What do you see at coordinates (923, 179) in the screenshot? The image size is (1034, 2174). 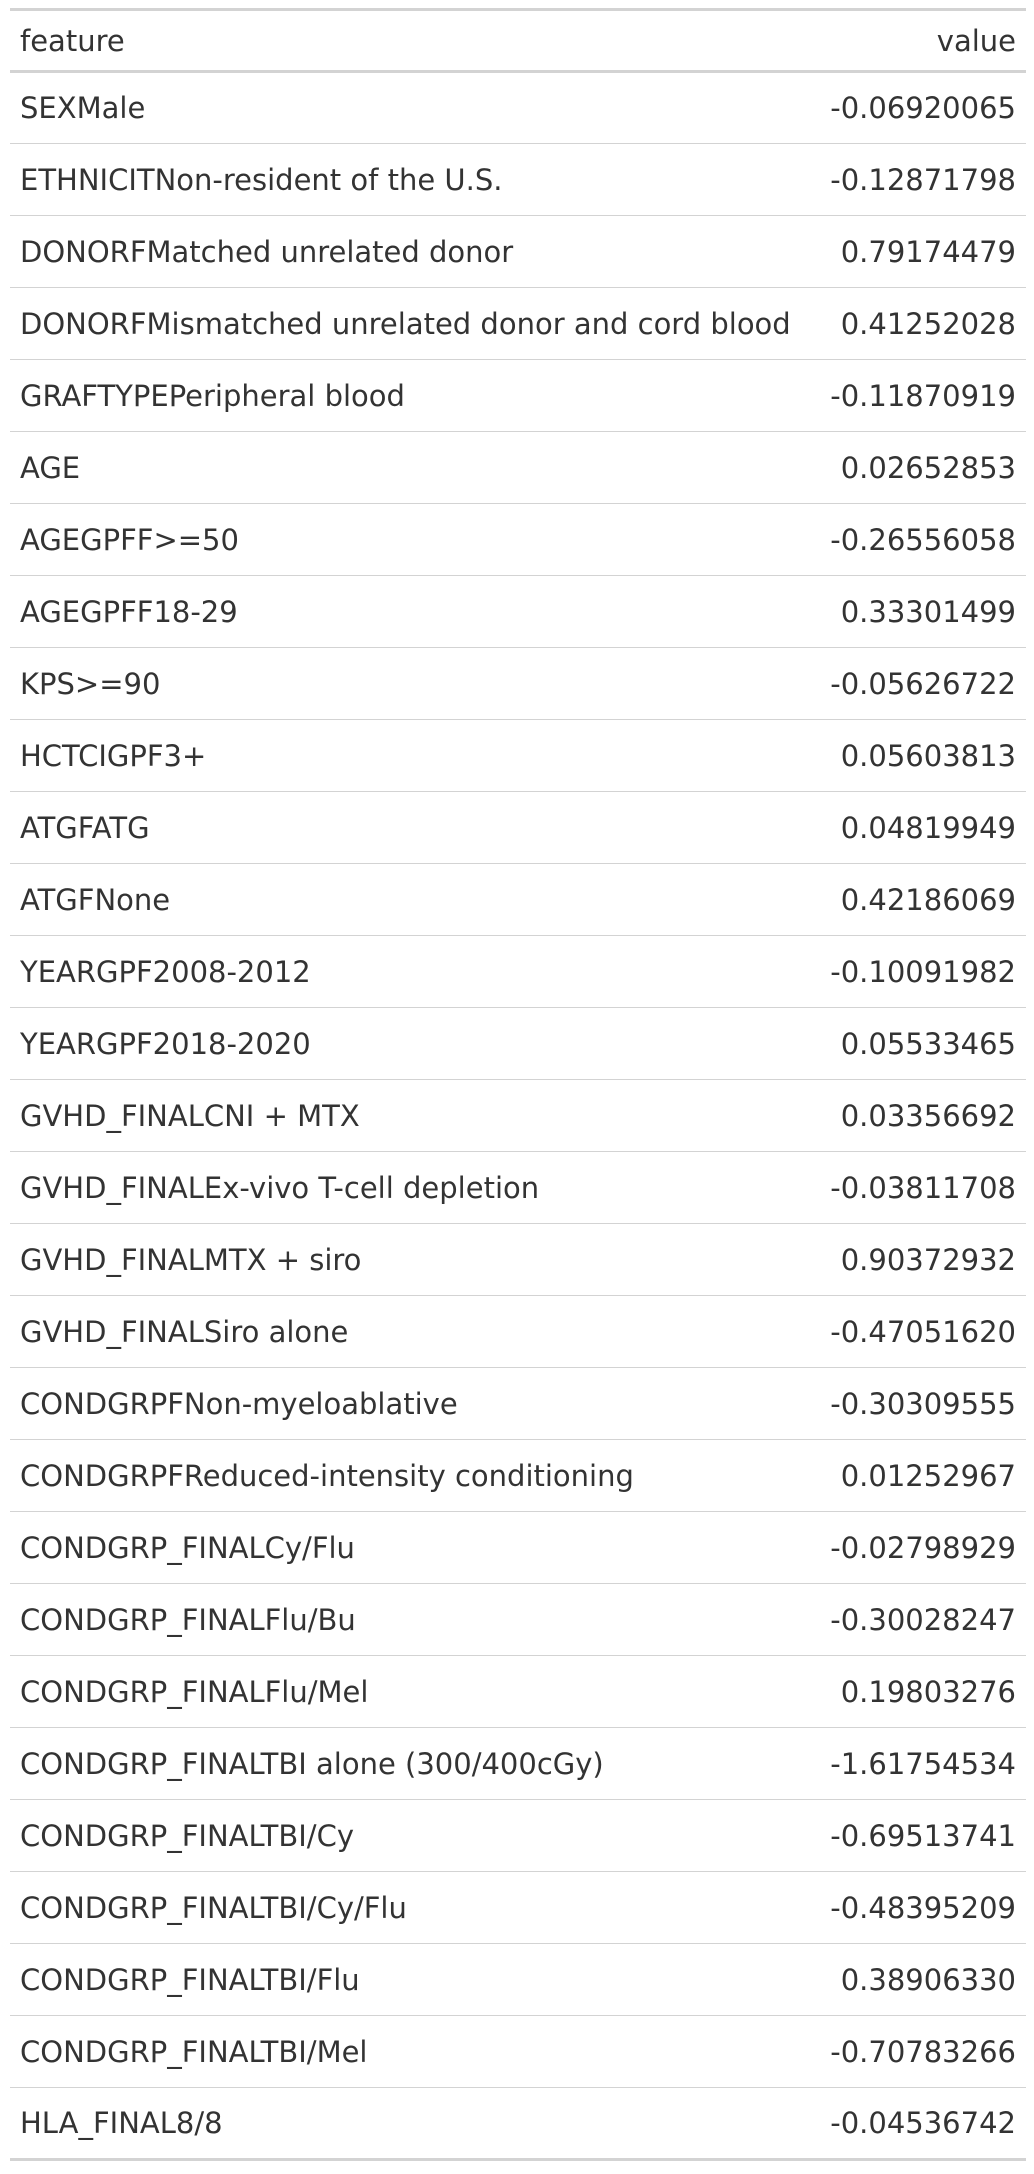 I see `value-cell: -0.12871798` at bounding box center [923, 179].